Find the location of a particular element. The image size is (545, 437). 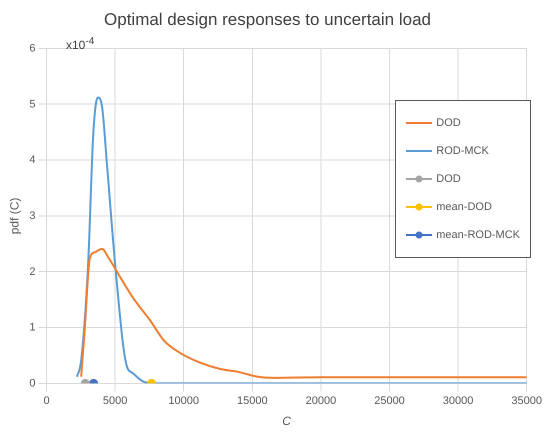

y-tick-label: 1 is located at coordinates (32, 328).